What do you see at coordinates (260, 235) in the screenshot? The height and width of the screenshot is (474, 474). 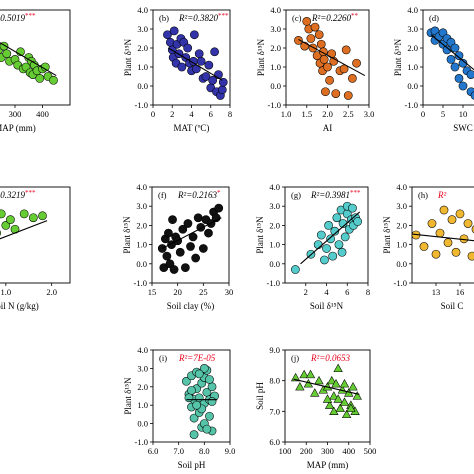 I see `y-axis-label: Plant δ¹⁵N` at bounding box center [260, 235].